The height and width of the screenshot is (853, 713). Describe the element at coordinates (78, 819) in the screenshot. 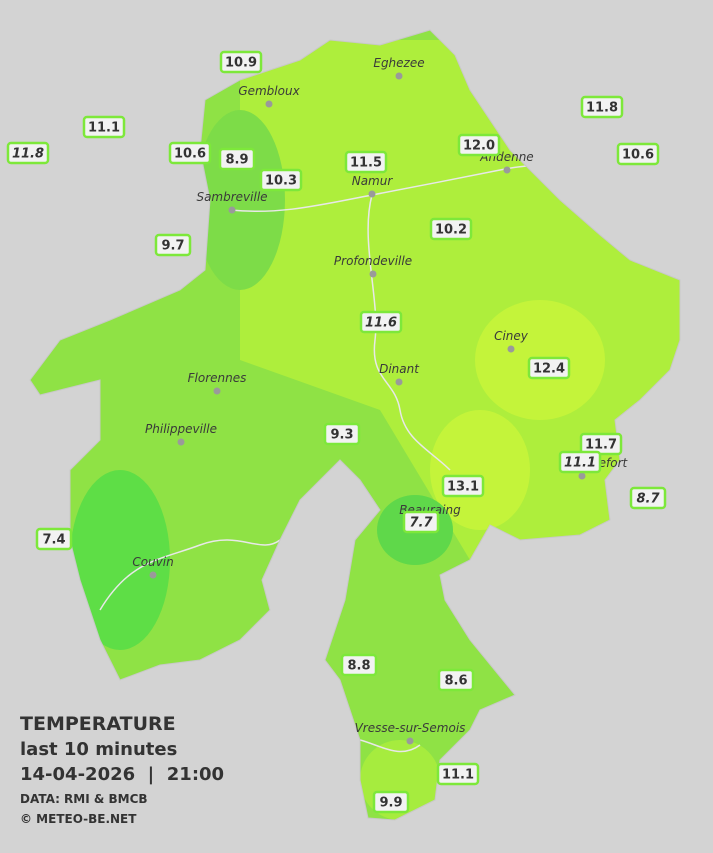

I see `legend-copyright: © METEO-BE.NET` at that location.